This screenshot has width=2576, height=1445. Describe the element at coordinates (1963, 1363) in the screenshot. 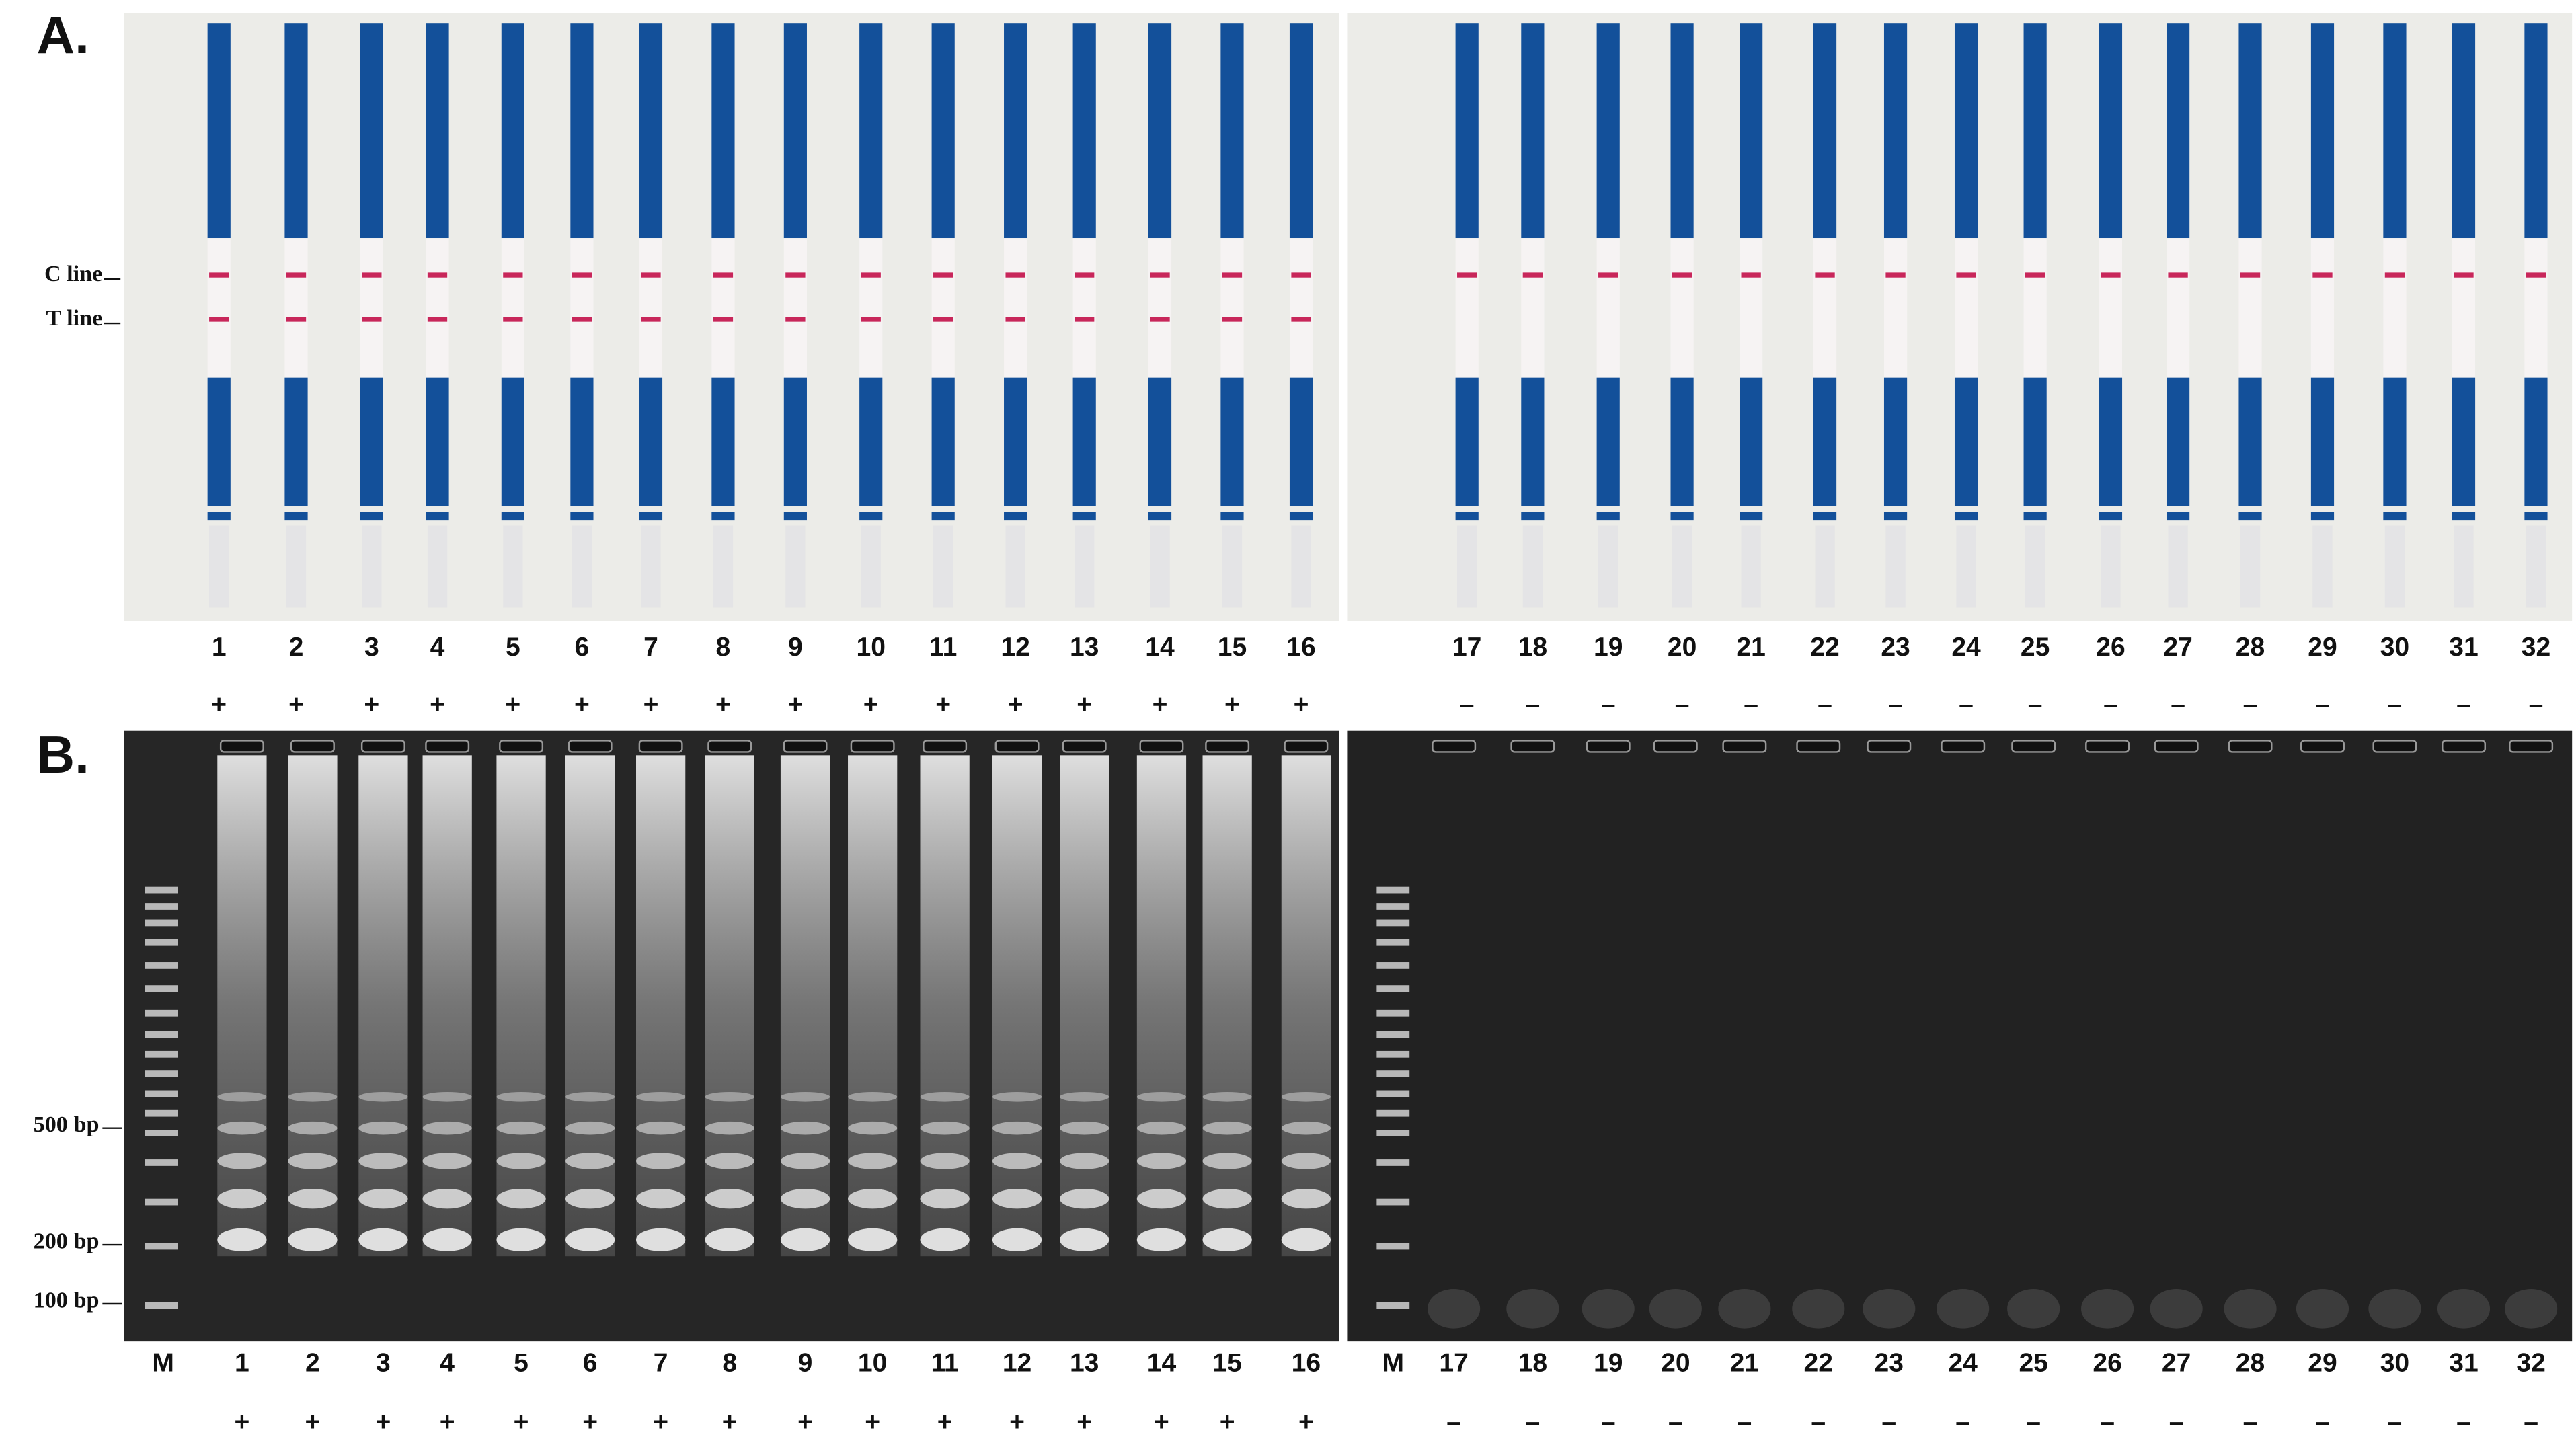

I see `lane-number: 24` at that location.